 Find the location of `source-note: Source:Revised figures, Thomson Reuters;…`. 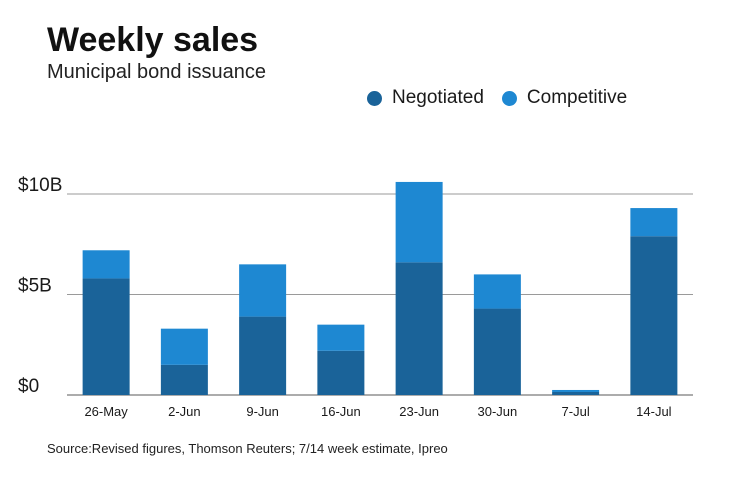

source-note: Source:Revised figures, Thomson Reuters;… is located at coordinates (247, 448).